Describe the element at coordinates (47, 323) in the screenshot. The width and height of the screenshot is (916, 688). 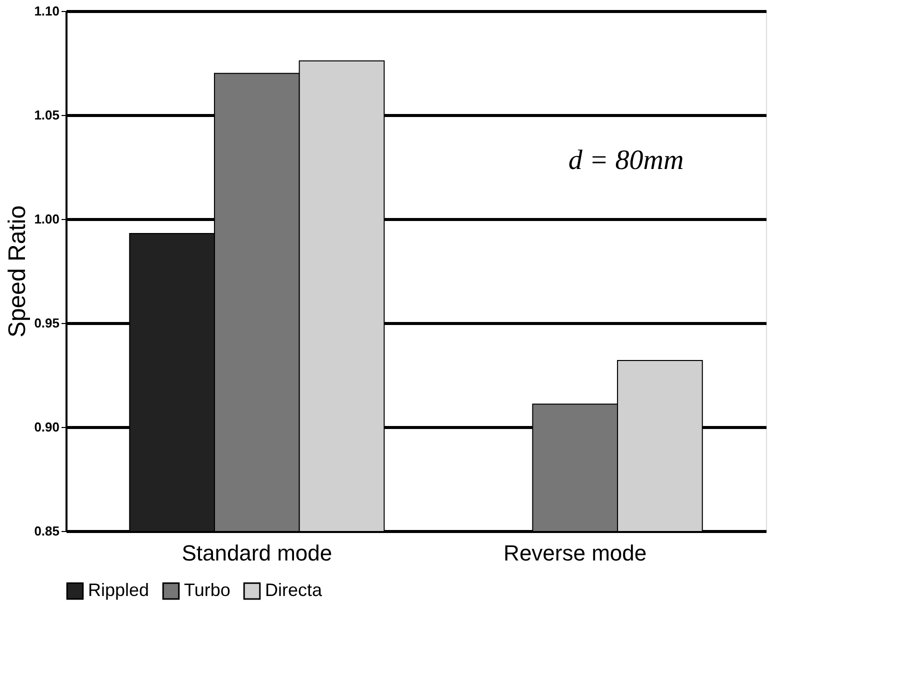
I see `y-tick-label: 0.95` at that location.